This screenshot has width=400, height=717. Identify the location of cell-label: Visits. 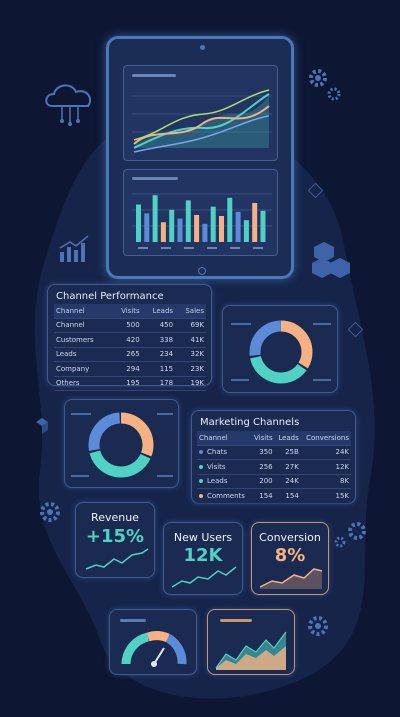
(216, 466).